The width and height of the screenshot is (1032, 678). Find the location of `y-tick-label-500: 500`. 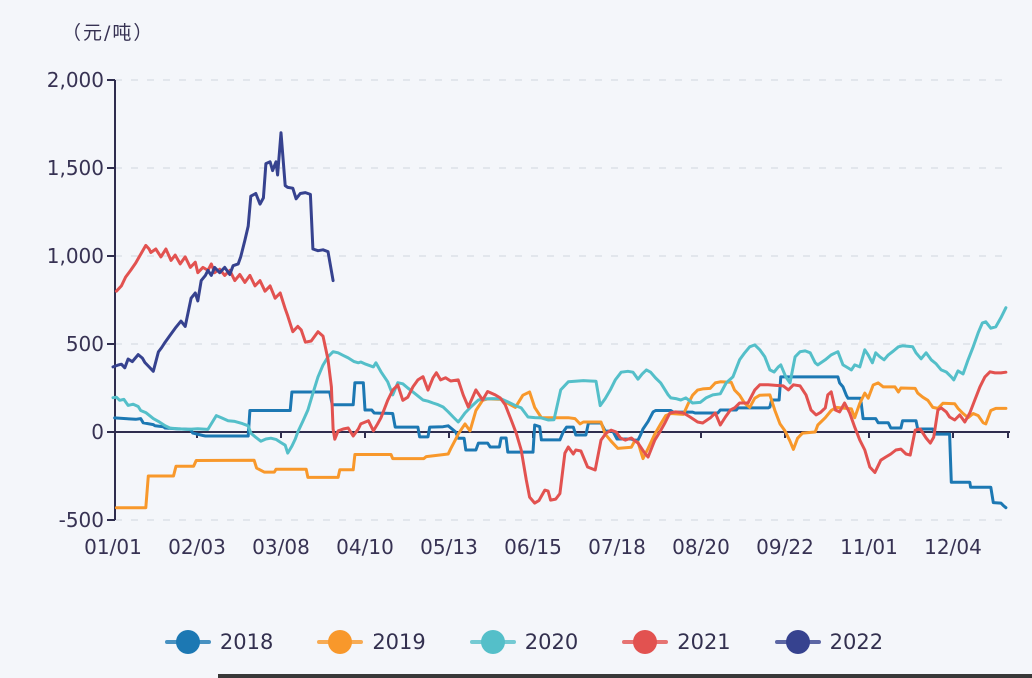

y-tick-label-500: 500 is located at coordinates (85, 344).